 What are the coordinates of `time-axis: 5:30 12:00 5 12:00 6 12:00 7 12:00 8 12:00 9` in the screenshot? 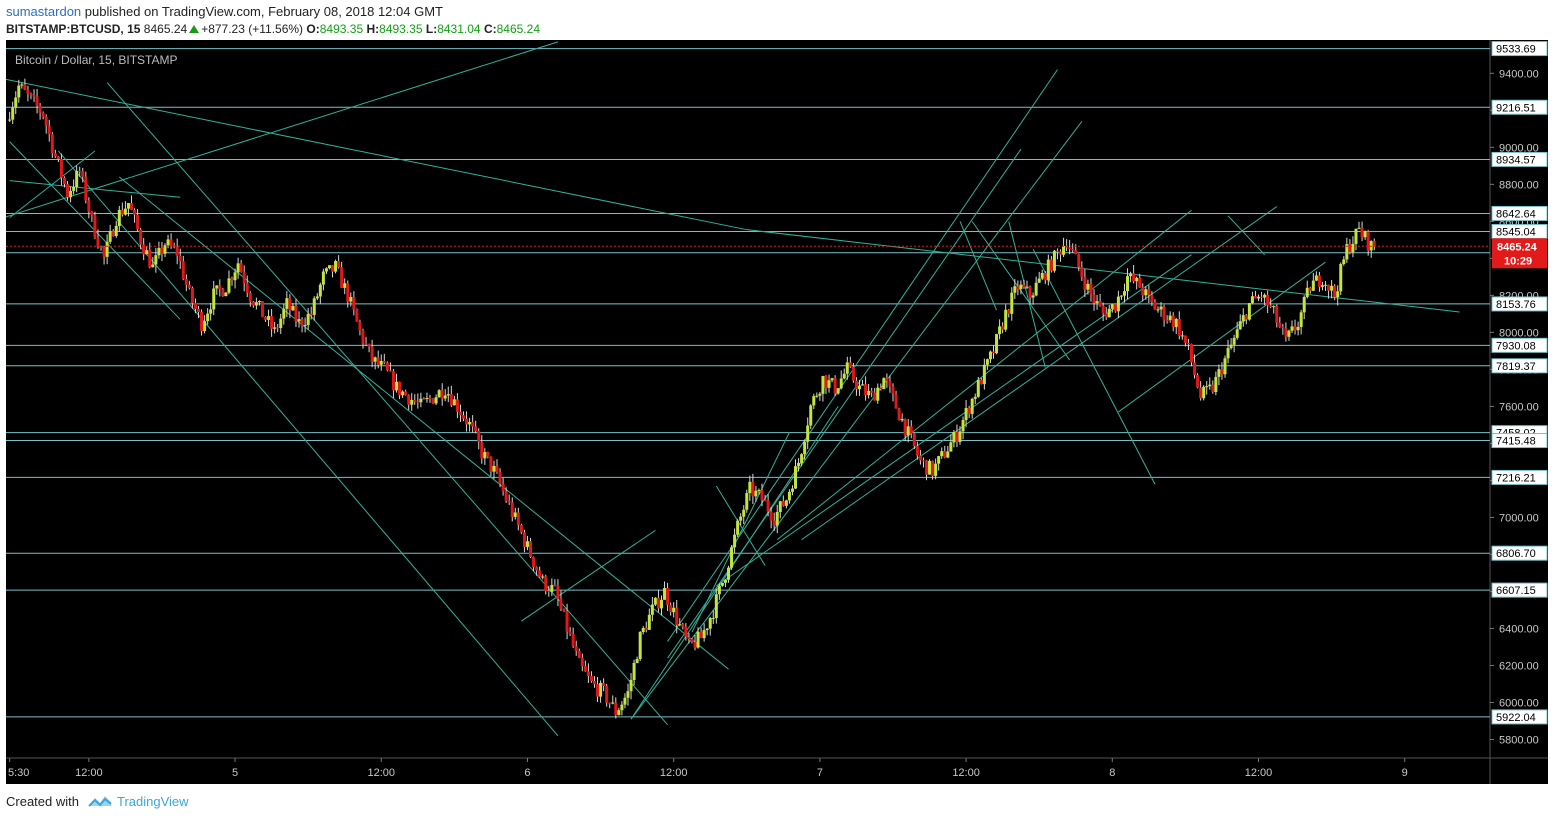 It's located at (708, 768).